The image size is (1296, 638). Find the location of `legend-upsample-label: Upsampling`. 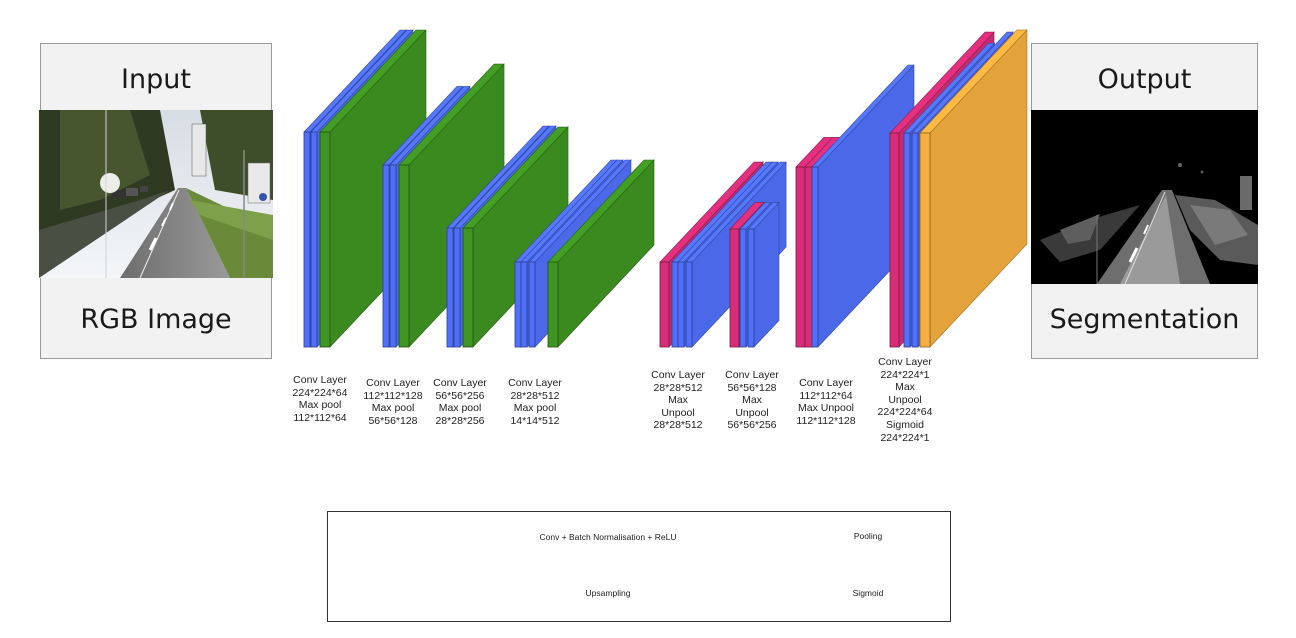

legend-upsample-label: Upsampling is located at coordinates (608, 593).